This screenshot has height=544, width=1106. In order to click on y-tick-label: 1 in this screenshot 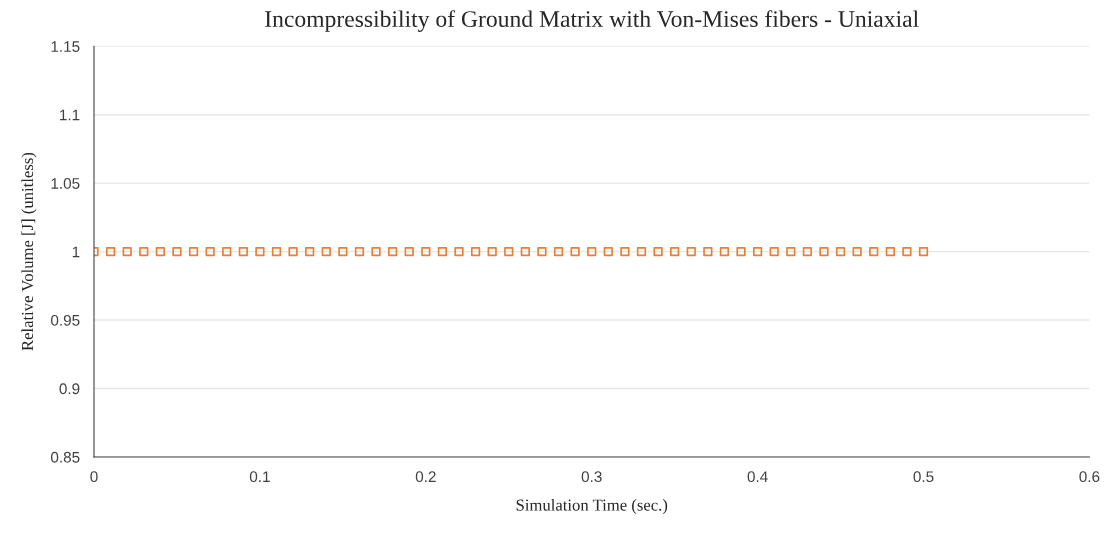, I will do `click(76, 252)`.